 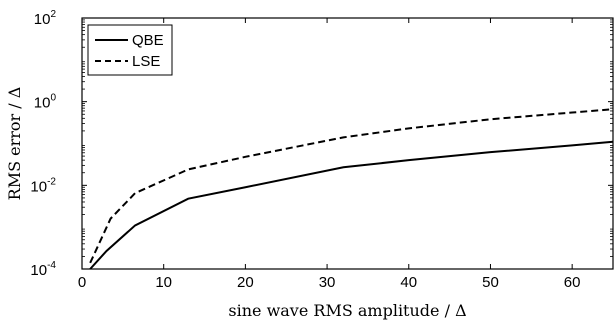 What do you see at coordinates (14, 144) in the screenshot?
I see `y-axis-label: RMS error / Δ` at bounding box center [14, 144].